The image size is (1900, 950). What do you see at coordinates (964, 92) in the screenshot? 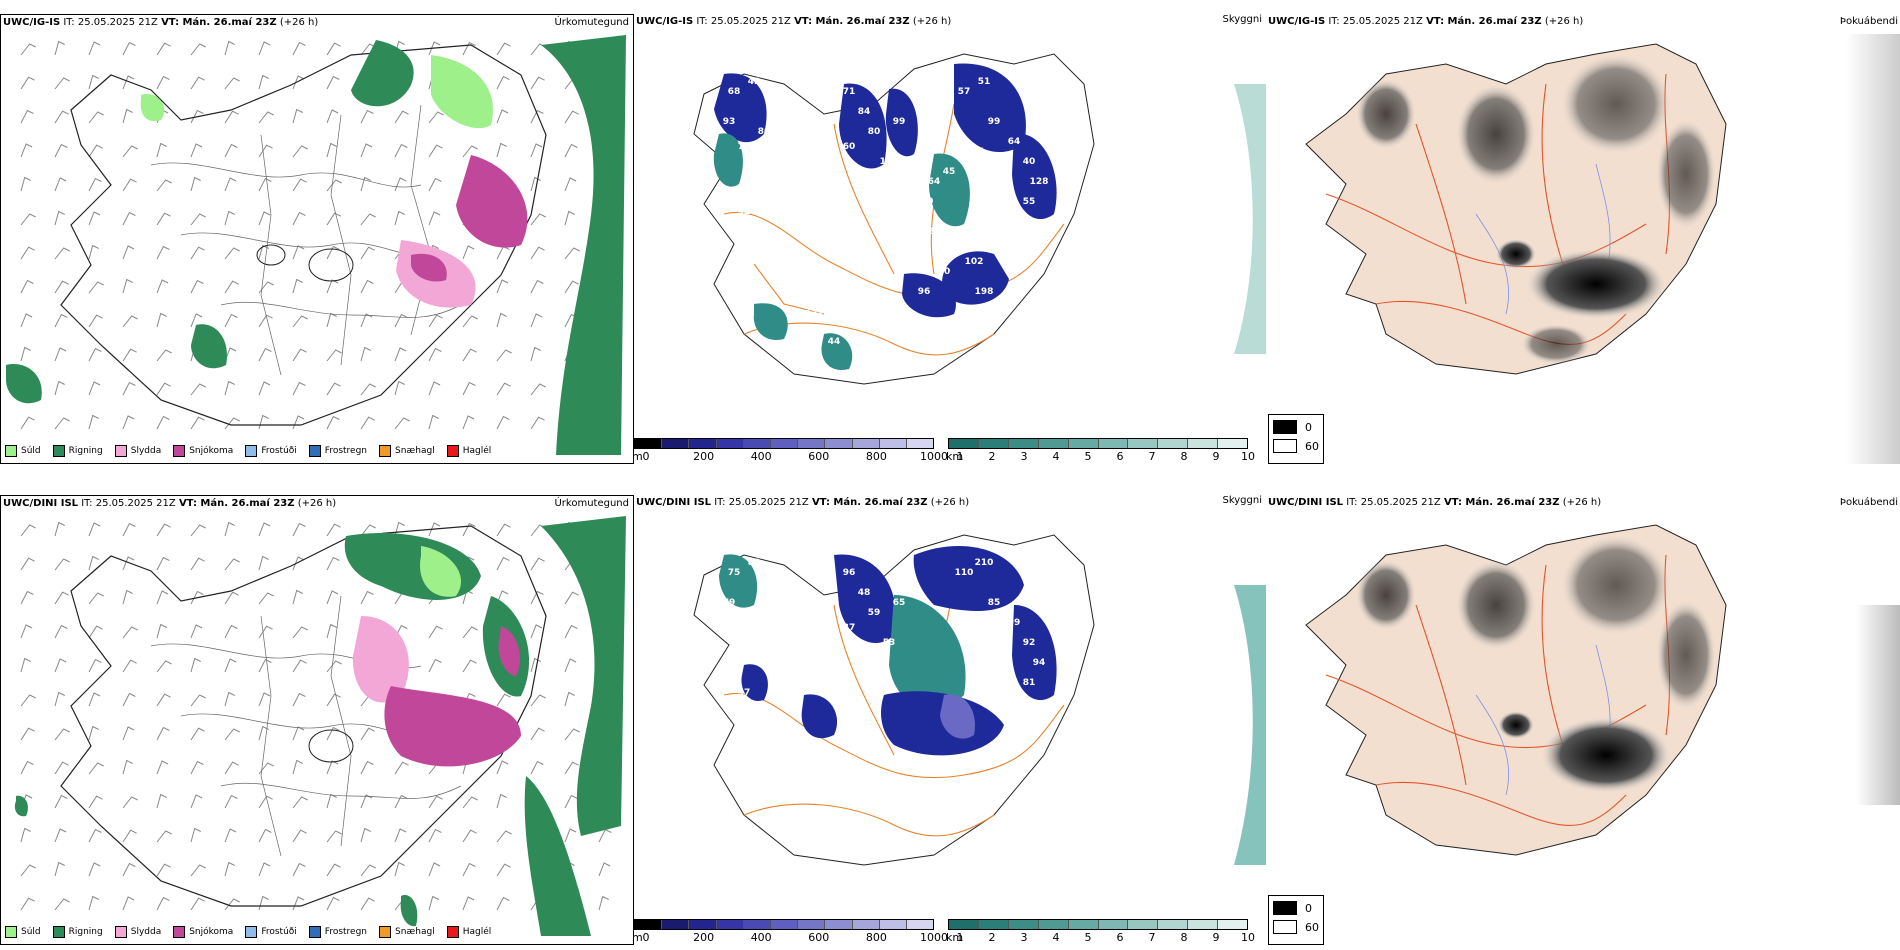
I see `cloud-base-label: 57` at bounding box center [964, 92].